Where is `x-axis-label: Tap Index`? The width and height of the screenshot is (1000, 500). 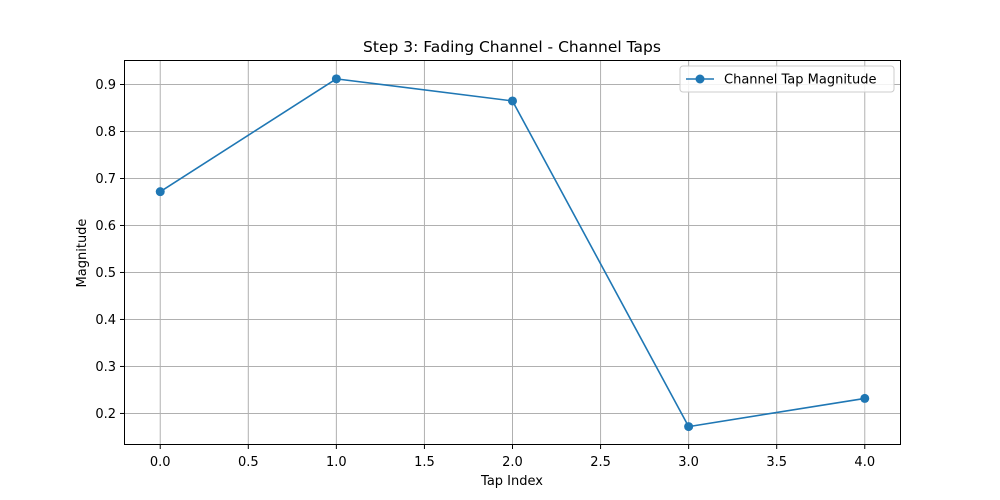 x-axis-label: Tap Index is located at coordinates (511, 481).